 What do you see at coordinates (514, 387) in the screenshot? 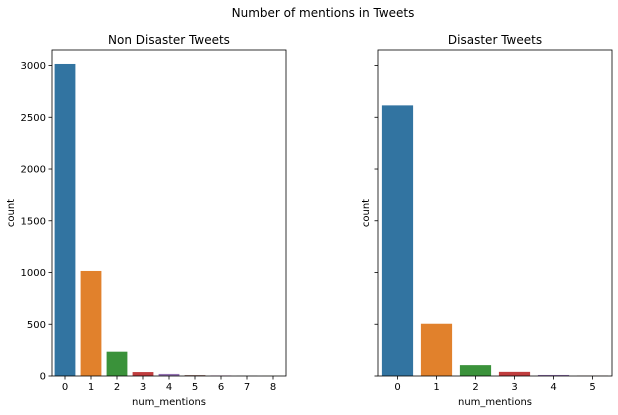
I see `disaster-xtick-label-3: 3` at bounding box center [514, 387].